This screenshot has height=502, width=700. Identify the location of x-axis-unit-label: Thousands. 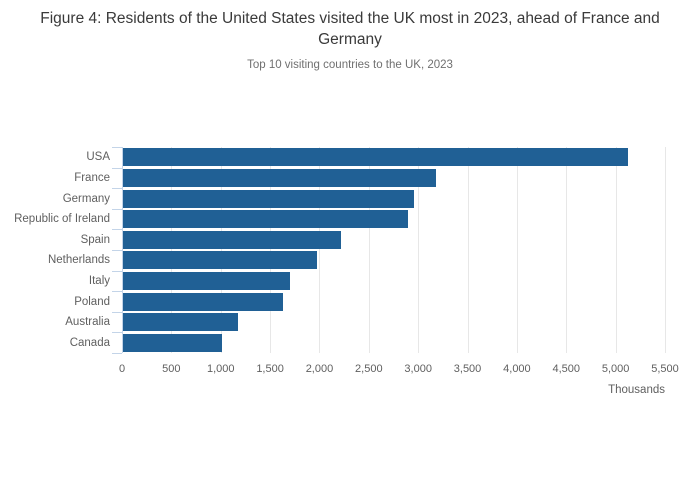
(636, 390).